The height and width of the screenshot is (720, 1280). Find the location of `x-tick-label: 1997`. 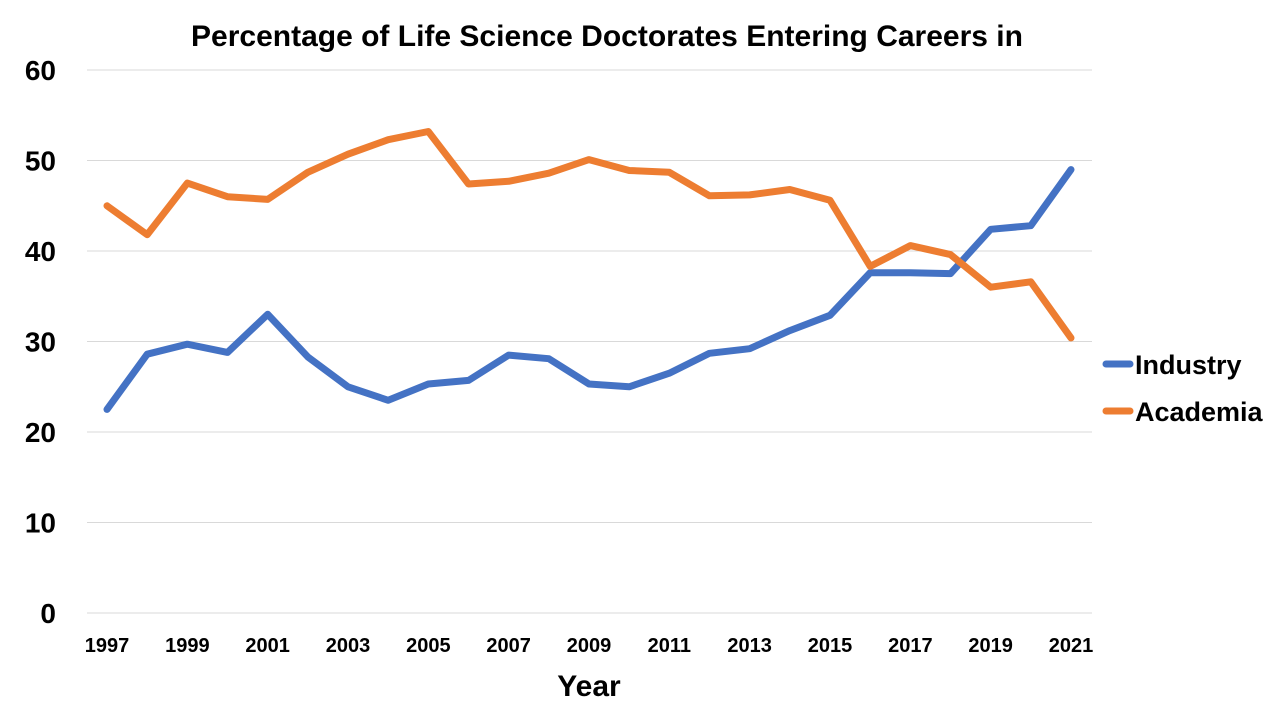

x-tick-label: 1997 is located at coordinates (107, 646).